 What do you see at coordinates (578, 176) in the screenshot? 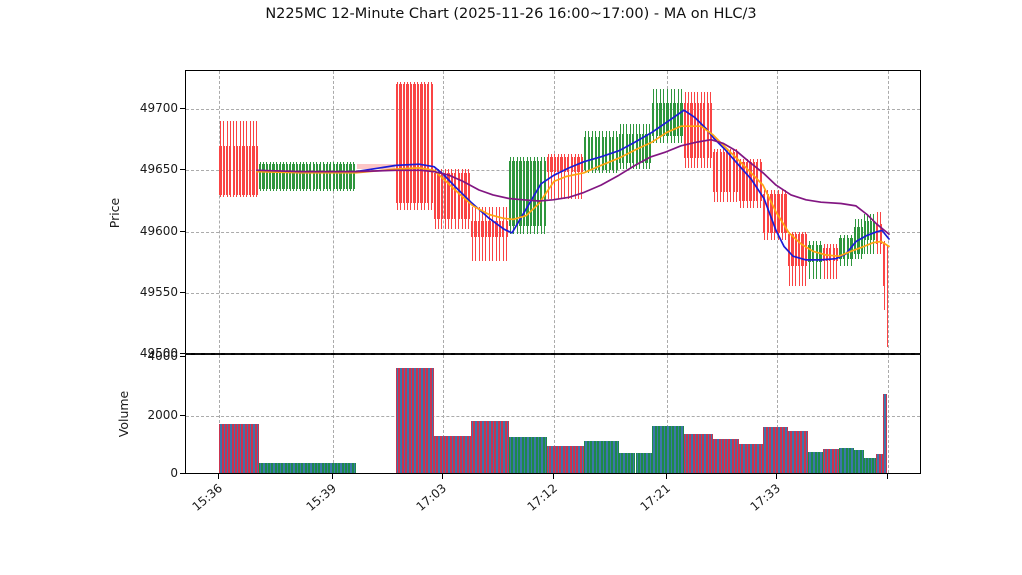
I see `candle-wick` at bounding box center [578, 176].